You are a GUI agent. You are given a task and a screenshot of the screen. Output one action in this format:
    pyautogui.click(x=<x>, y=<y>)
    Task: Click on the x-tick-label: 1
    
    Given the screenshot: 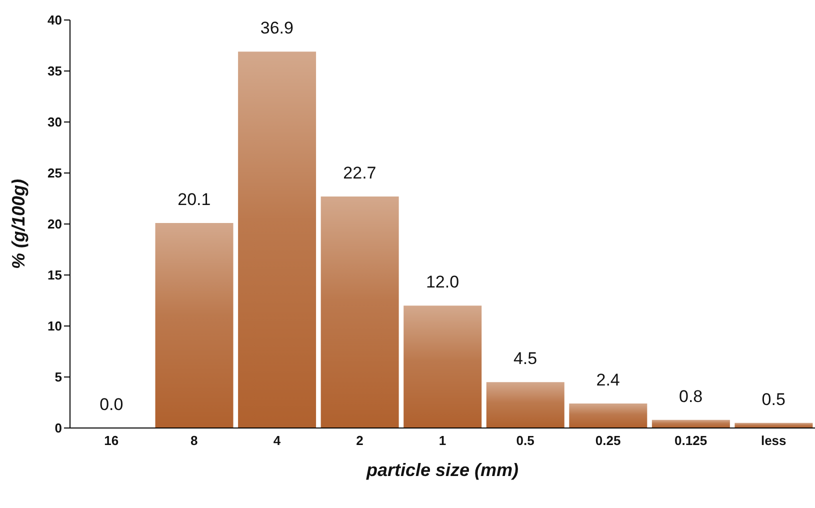 What is the action you would take?
    pyautogui.click(x=442, y=440)
    